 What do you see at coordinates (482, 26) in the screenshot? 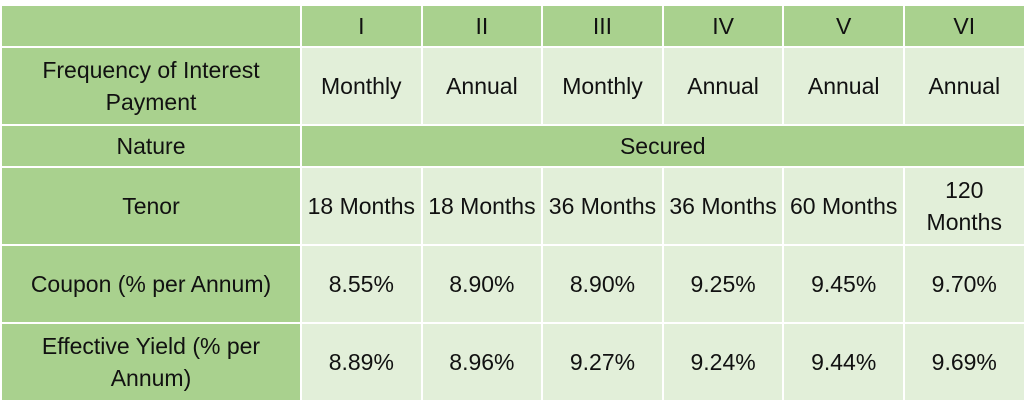
I see `series-header: II` at bounding box center [482, 26].